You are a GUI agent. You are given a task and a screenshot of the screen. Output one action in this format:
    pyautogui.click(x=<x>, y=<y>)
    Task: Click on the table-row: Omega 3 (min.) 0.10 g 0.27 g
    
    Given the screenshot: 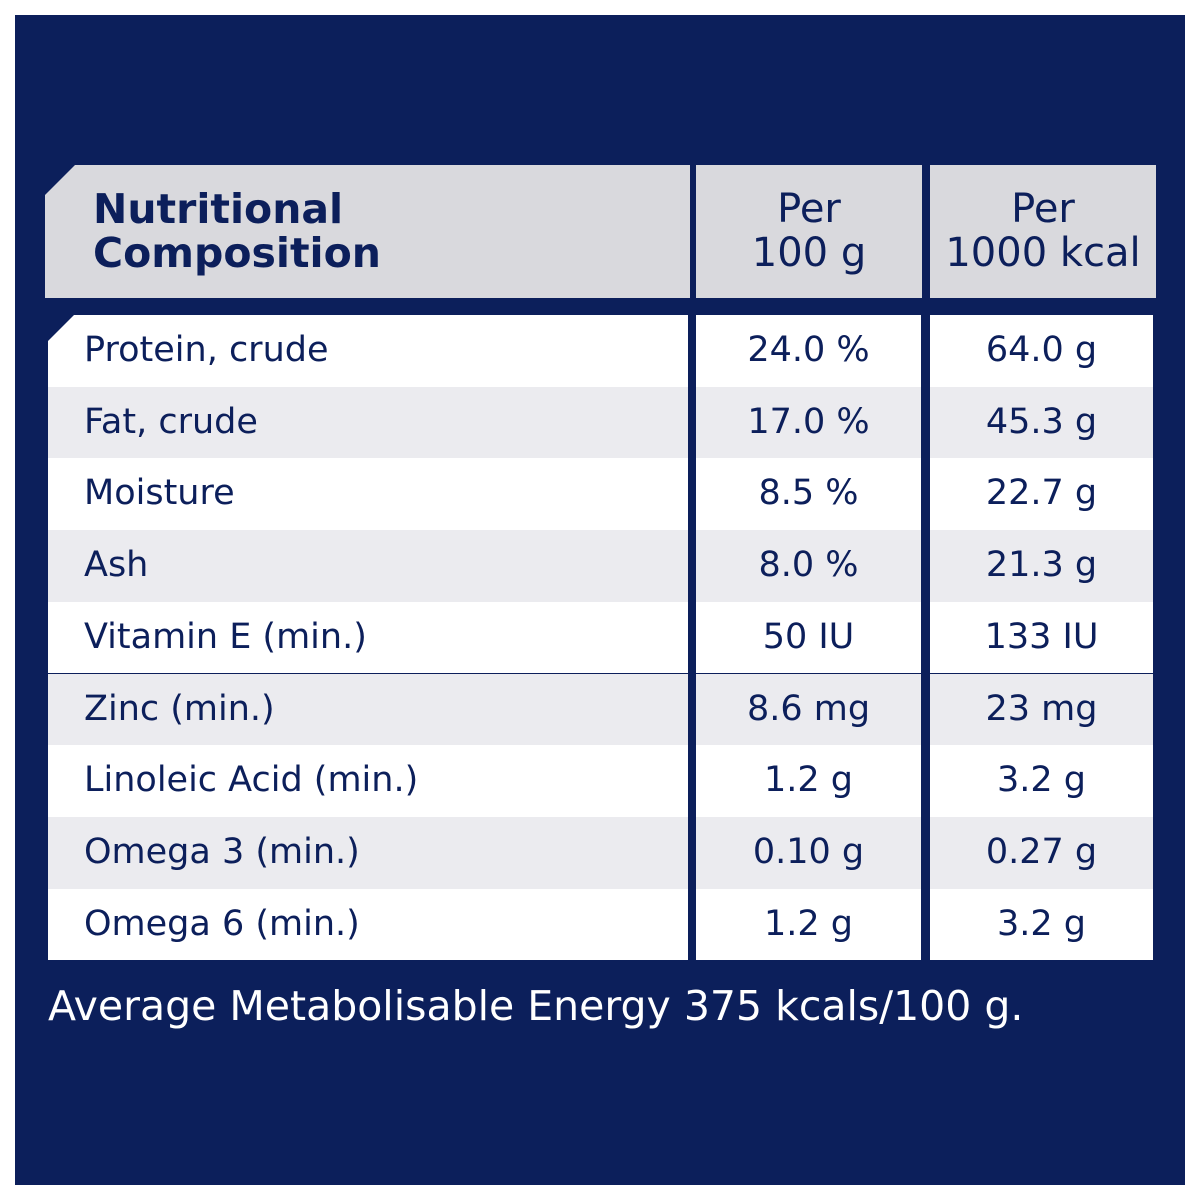 What is the action you would take?
    pyautogui.click(x=600, y=852)
    